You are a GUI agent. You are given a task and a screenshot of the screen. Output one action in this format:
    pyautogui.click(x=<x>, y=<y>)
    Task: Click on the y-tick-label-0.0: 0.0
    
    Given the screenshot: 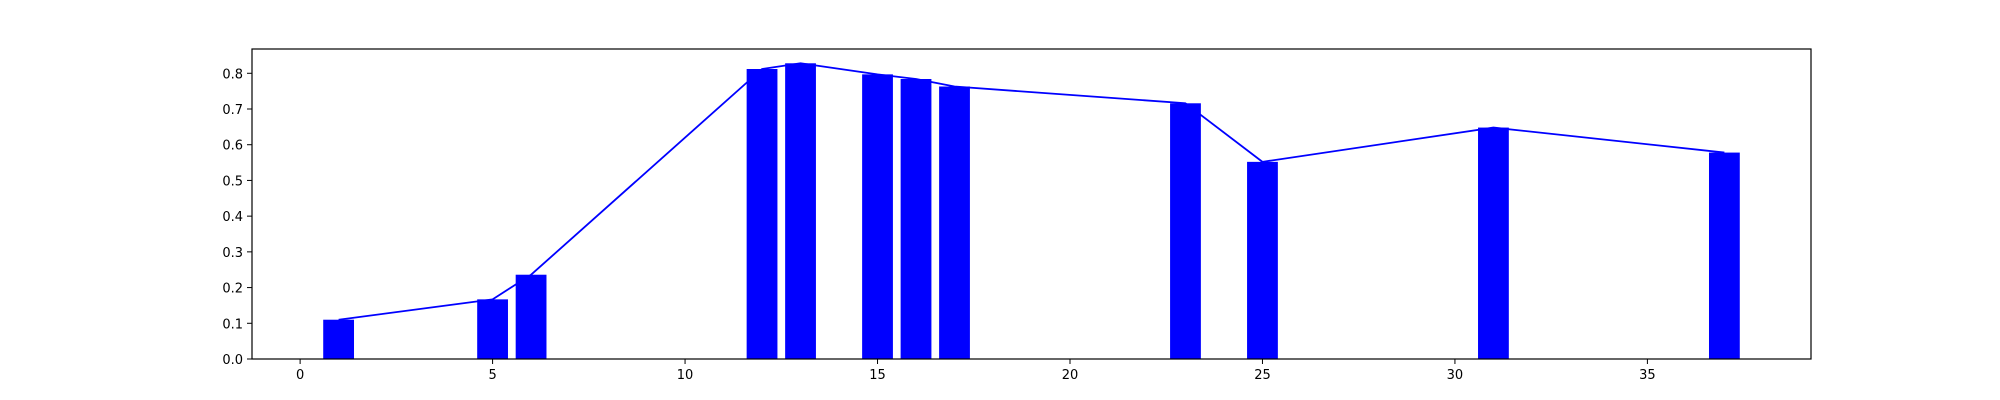 What is the action you would take?
    pyautogui.click(x=232, y=360)
    